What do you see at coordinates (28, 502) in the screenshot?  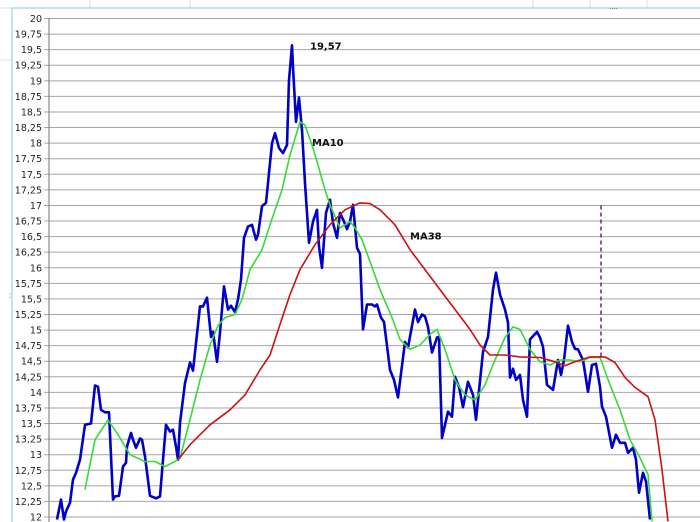 I see `y-tick-label: 12,25` at bounding box center [28, 502].